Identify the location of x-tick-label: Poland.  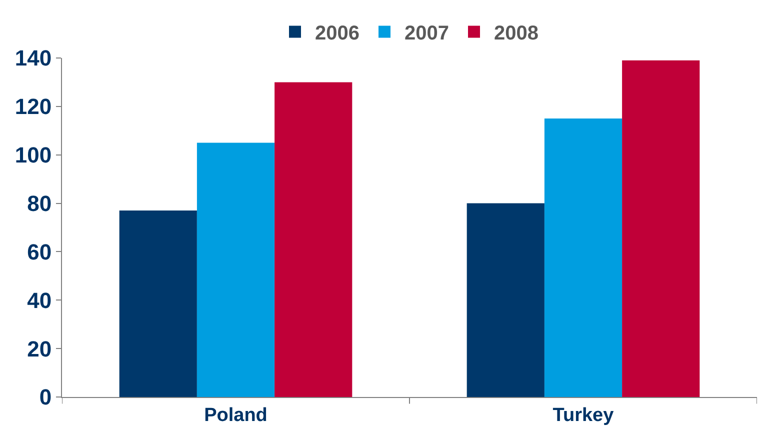
(236, 415).